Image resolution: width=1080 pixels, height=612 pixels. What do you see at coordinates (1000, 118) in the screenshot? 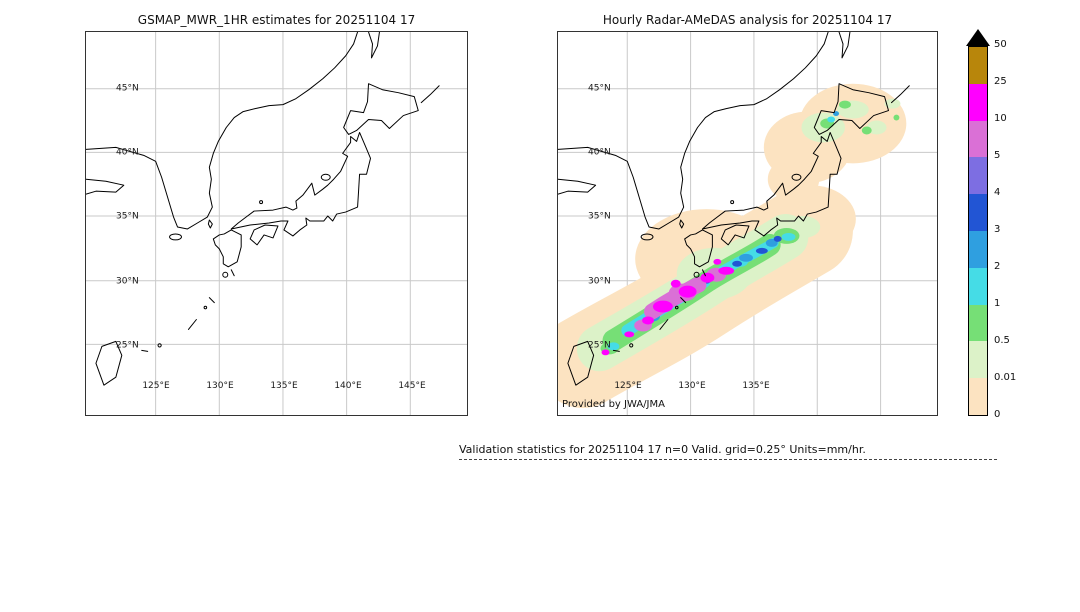
I see `colorbar-tick-label: 10` at bounding box center [1000, 118].